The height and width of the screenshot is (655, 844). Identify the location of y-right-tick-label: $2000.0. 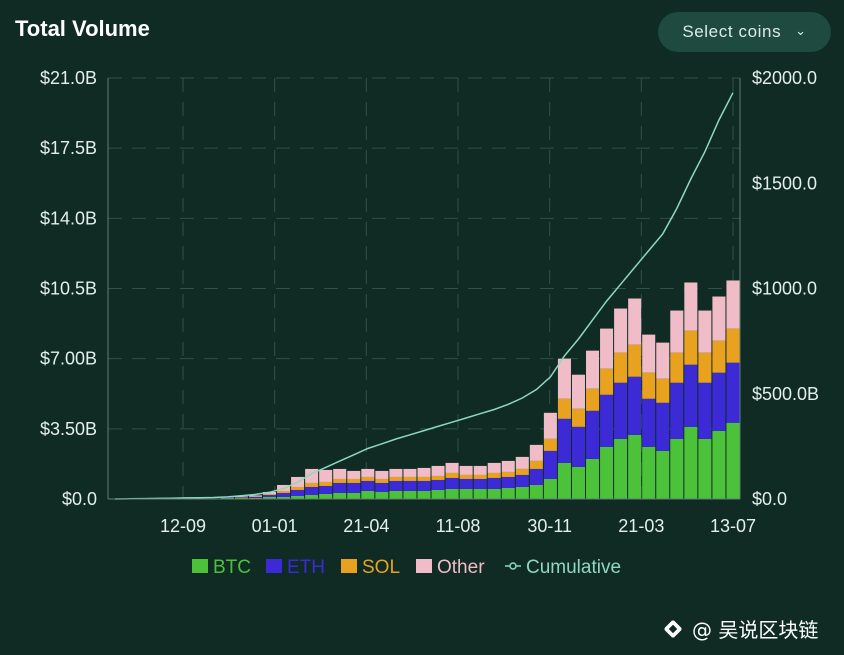
(784, 78).